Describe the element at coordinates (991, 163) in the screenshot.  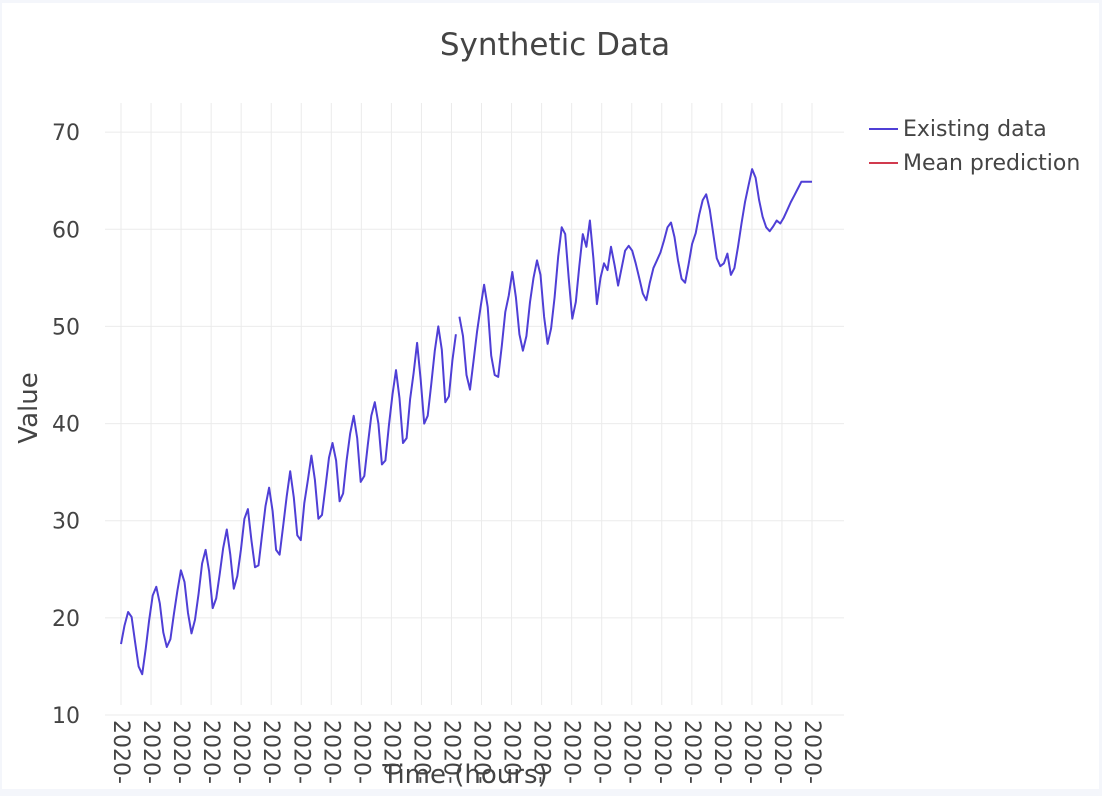
I see `legend-label-prediction: Mean prediction` at that location.